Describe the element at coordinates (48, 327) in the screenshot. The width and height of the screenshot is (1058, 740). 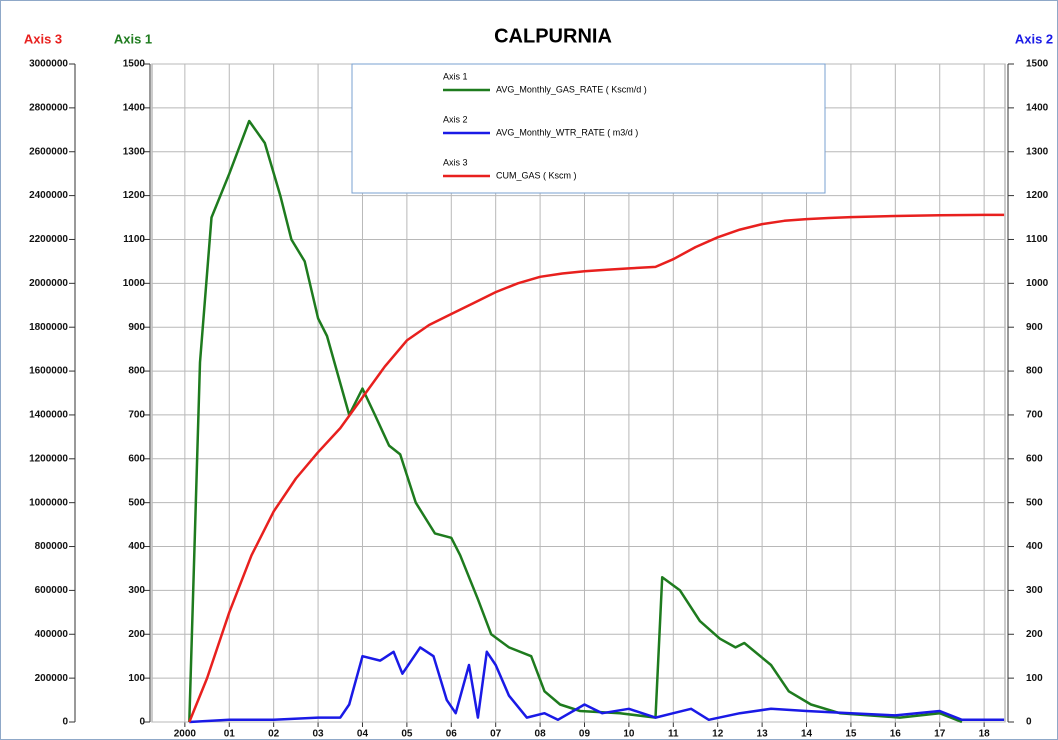
I see `y-tick-label: 1800000` at that location.